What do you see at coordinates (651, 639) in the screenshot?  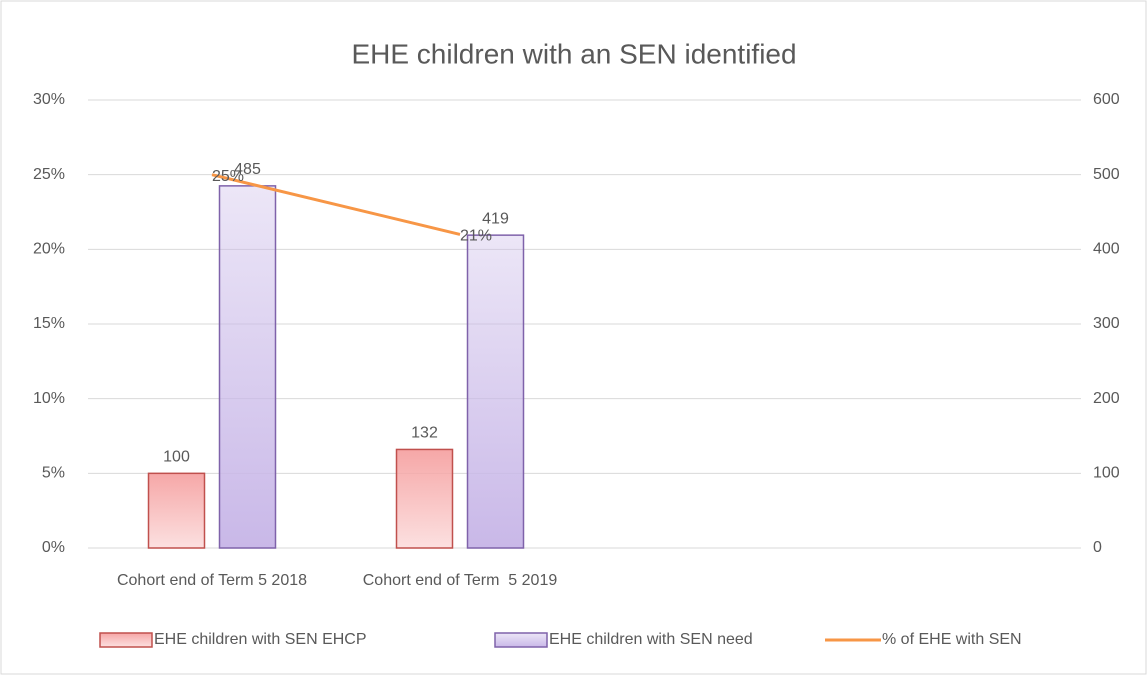 I see `legend-label: EHE children with SEN need` at bounding box center [651, 639].